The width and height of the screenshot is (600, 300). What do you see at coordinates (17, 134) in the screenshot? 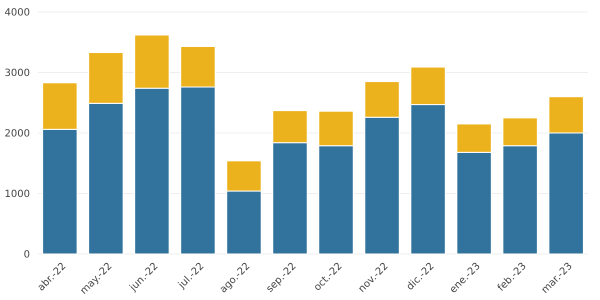
I see `y-tick-label: 2000` at bounding box center [17, 134].